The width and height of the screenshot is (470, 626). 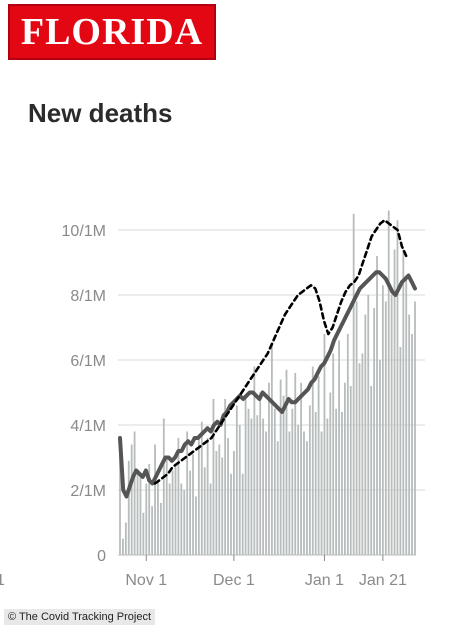 What do you see at coordinates (84, 231) in the screenshot?
I see `y-tick-label-5: 10/1M` at bounding box center [84, 231].